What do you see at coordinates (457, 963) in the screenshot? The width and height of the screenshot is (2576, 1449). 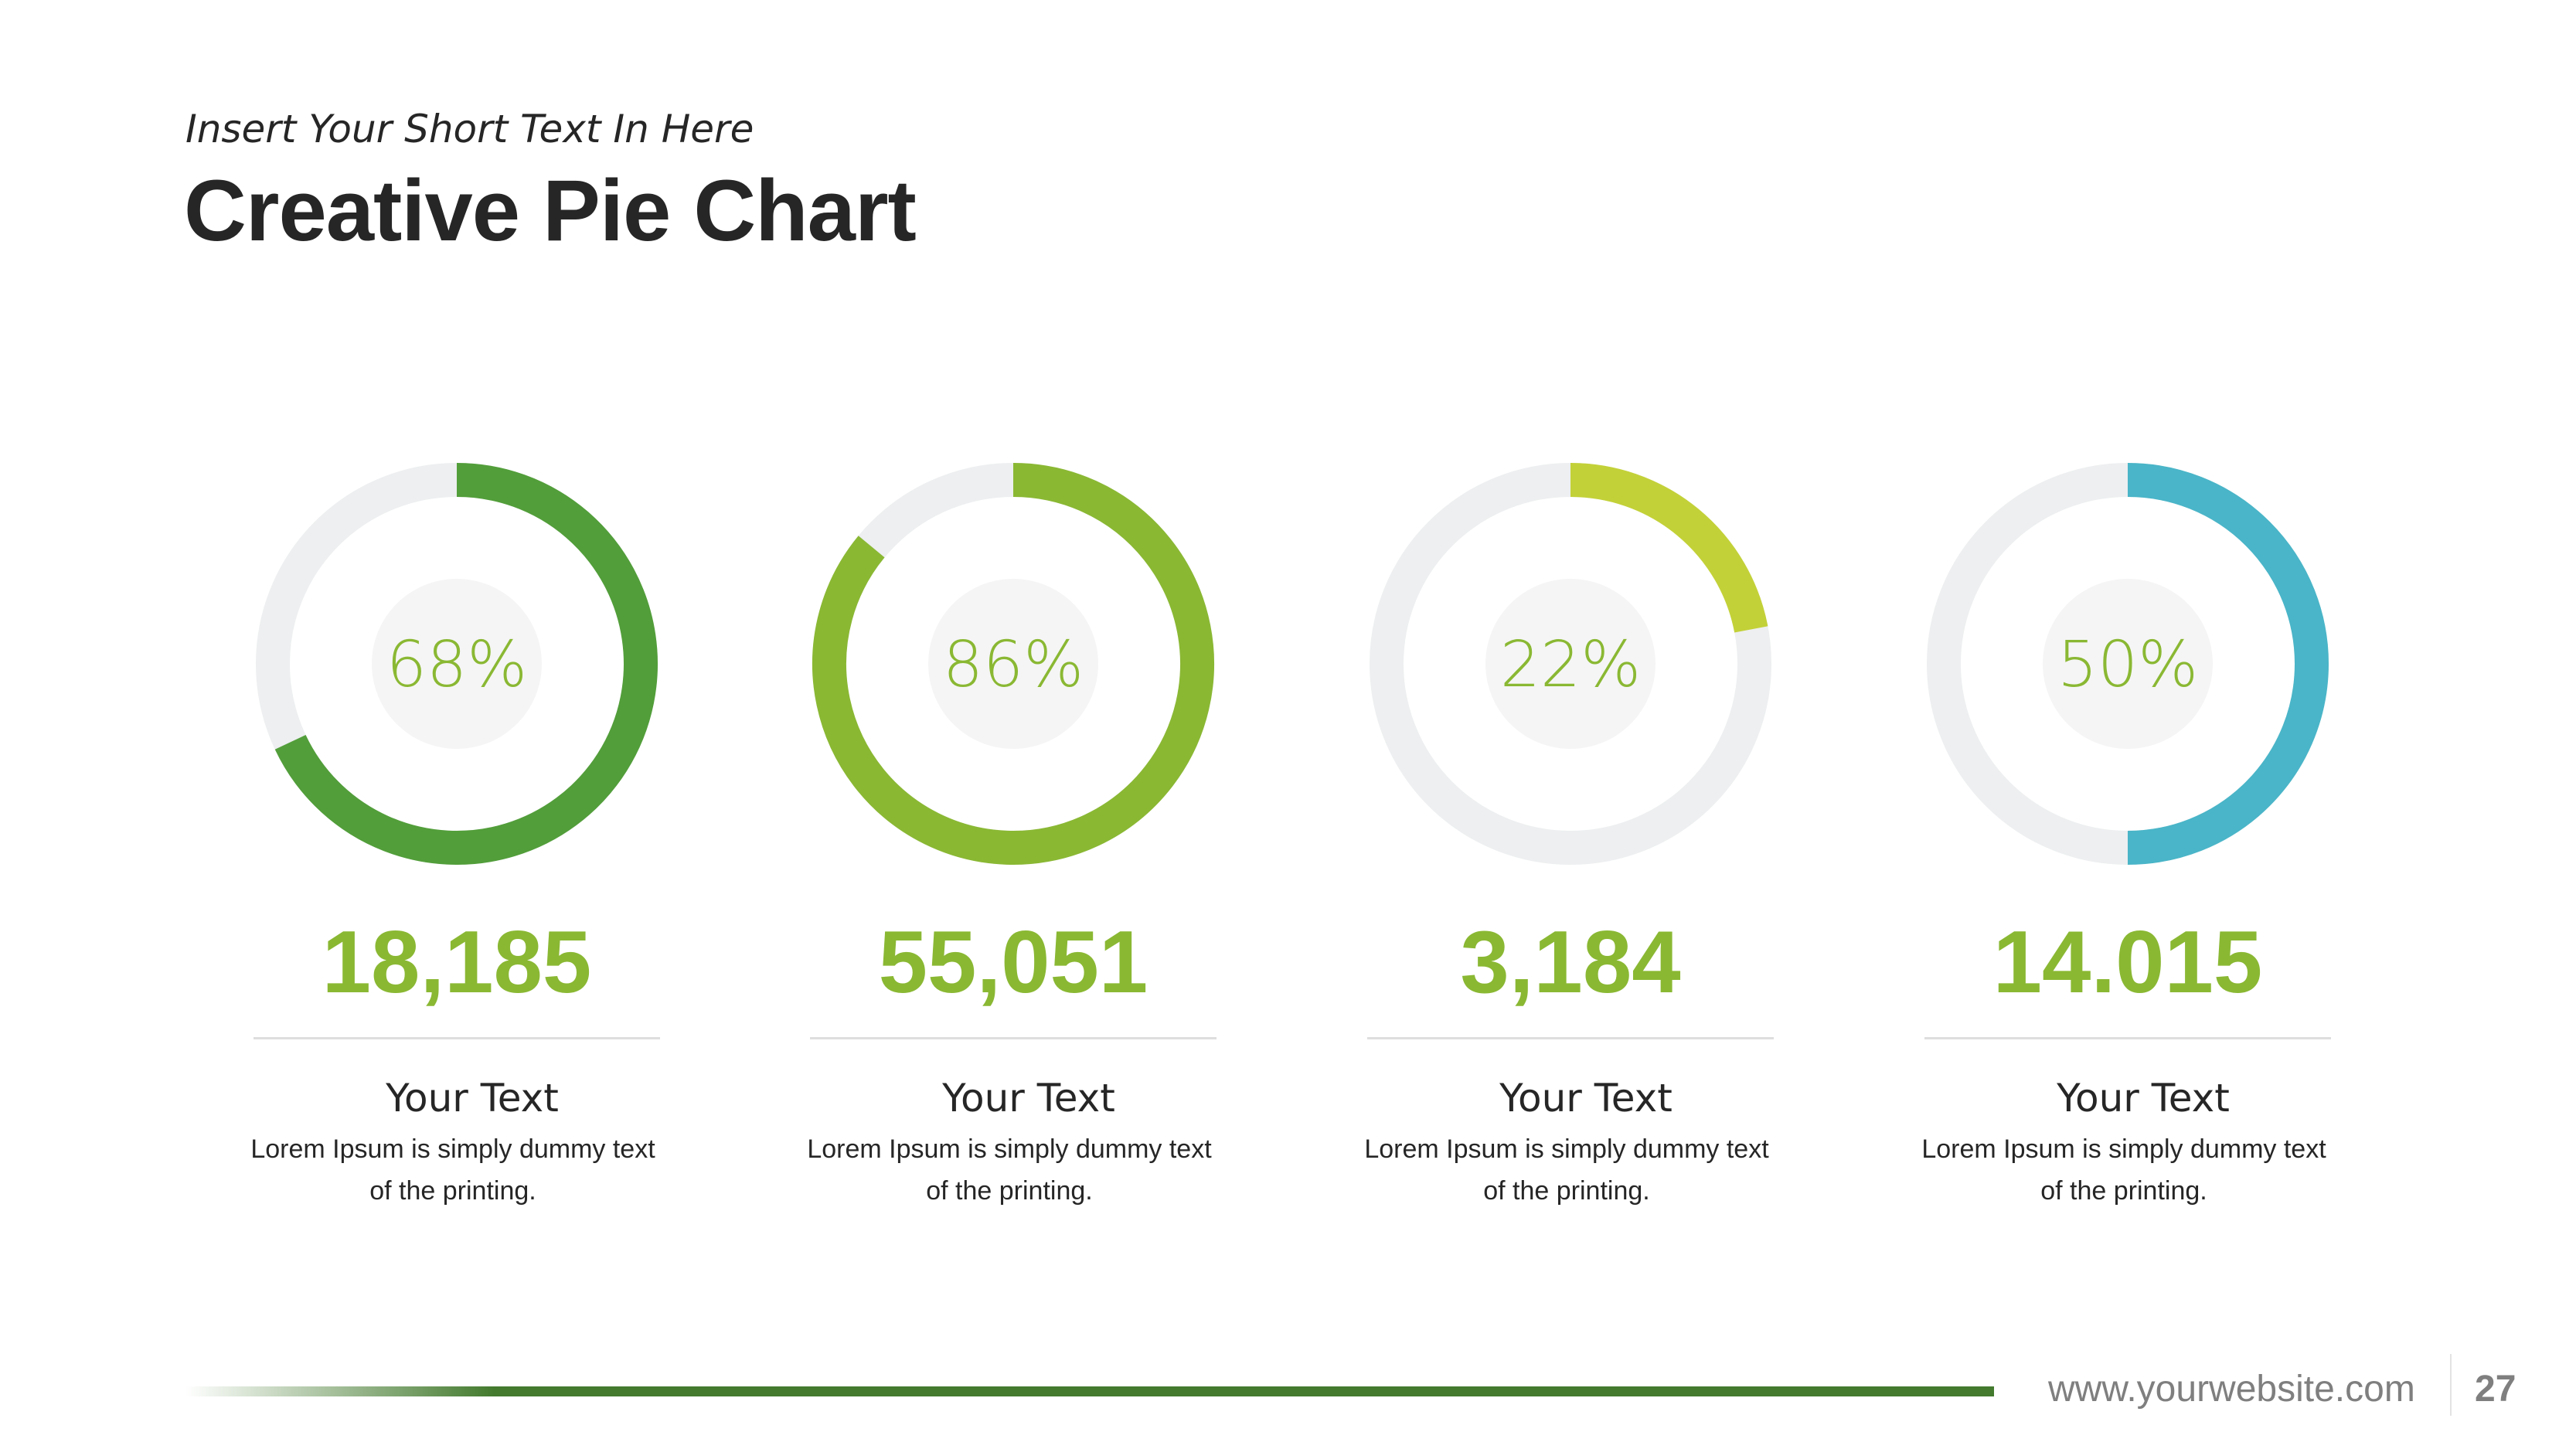 I see `value-label: 18,185` at bounding box center [457, 963].